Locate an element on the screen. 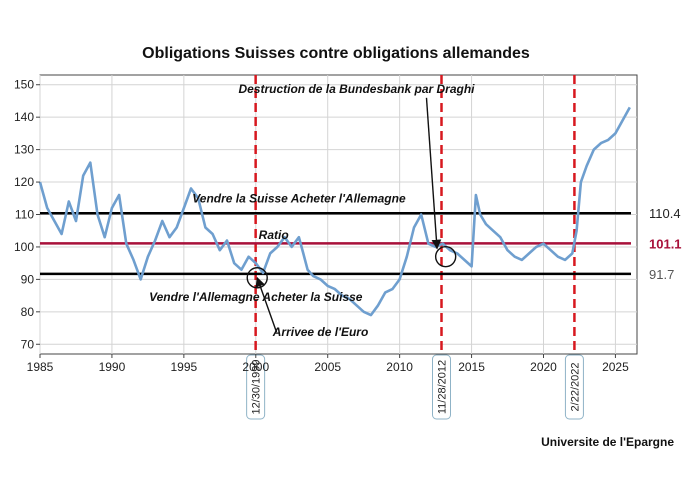 This screenshot has height=497, width=687. event-date-label: 12/30/1999 is located at coordinates (257, 386).